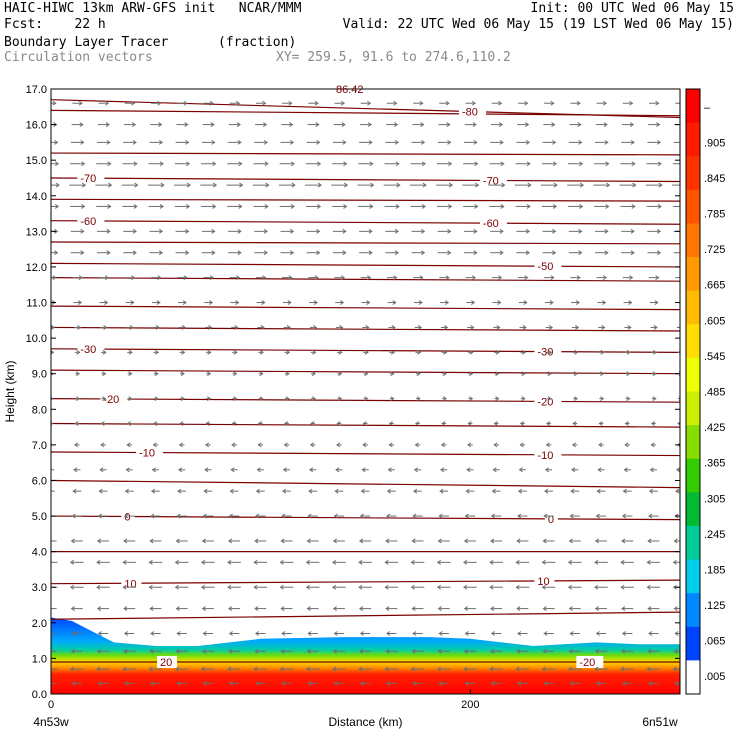  I want to click on colorbar-label: .485, so click(714, 393).